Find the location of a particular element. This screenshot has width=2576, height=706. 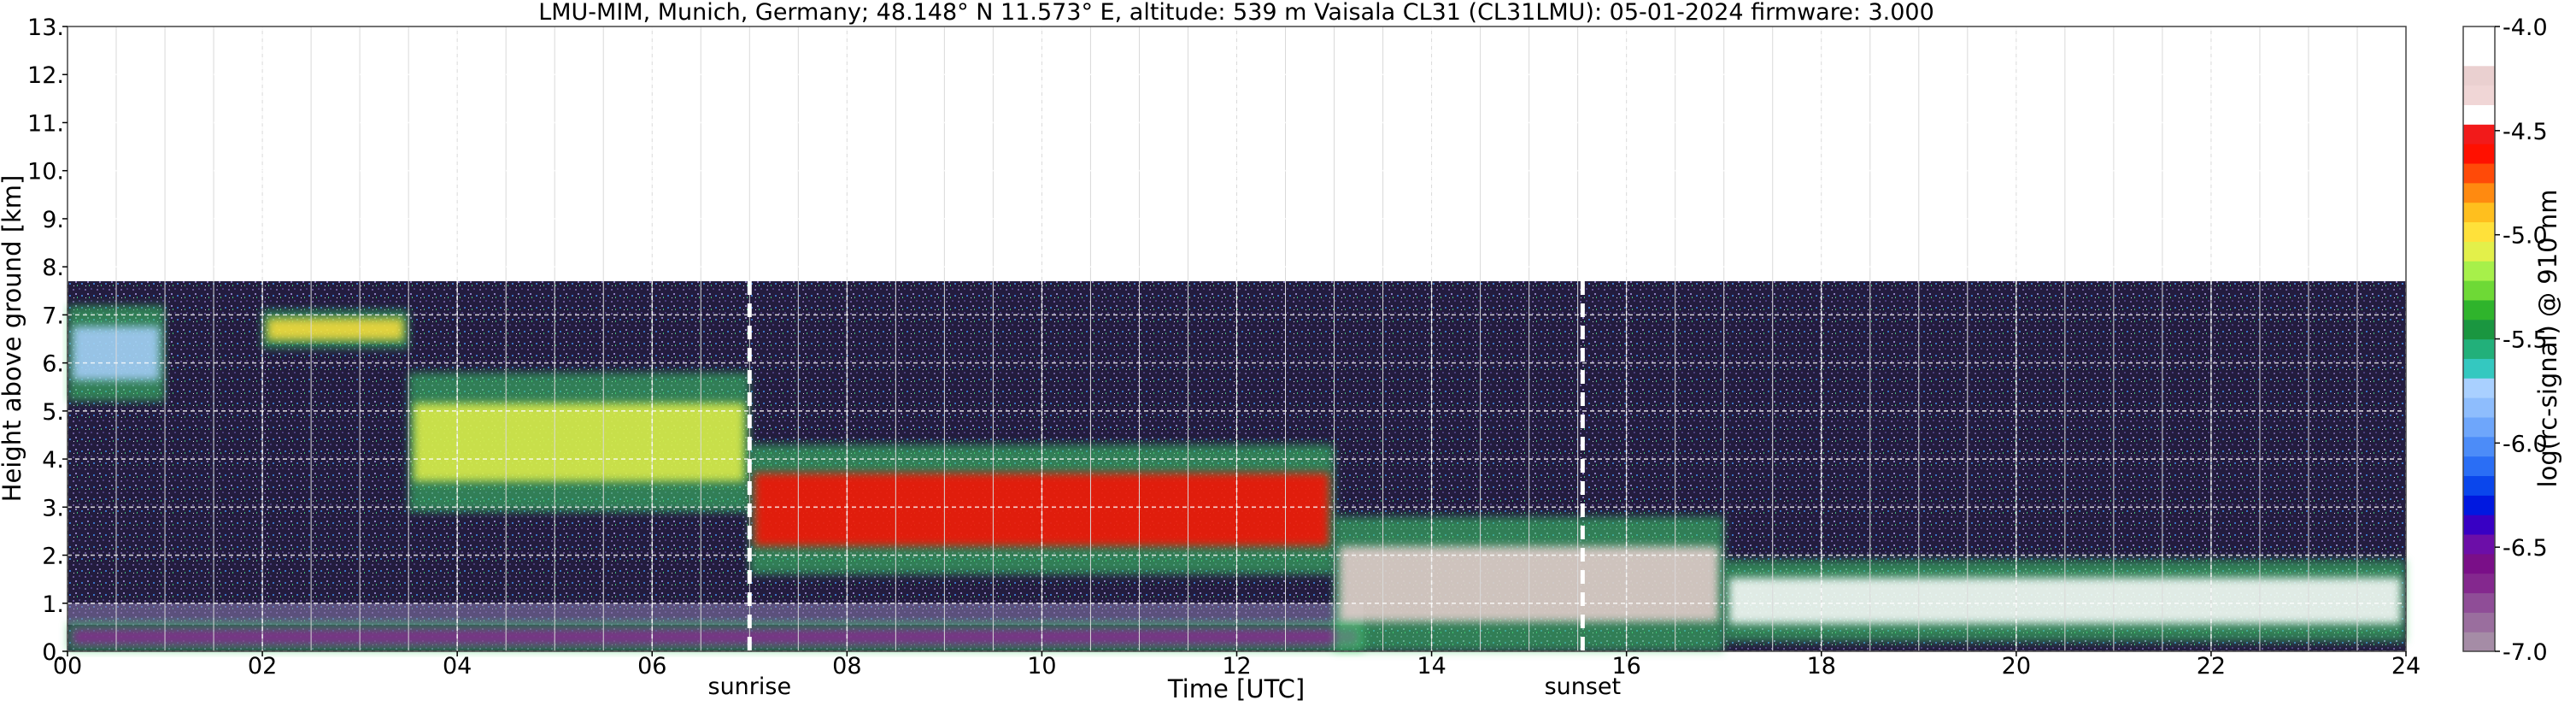

x-tick-label: 00 is located at coordinates (67, 666).